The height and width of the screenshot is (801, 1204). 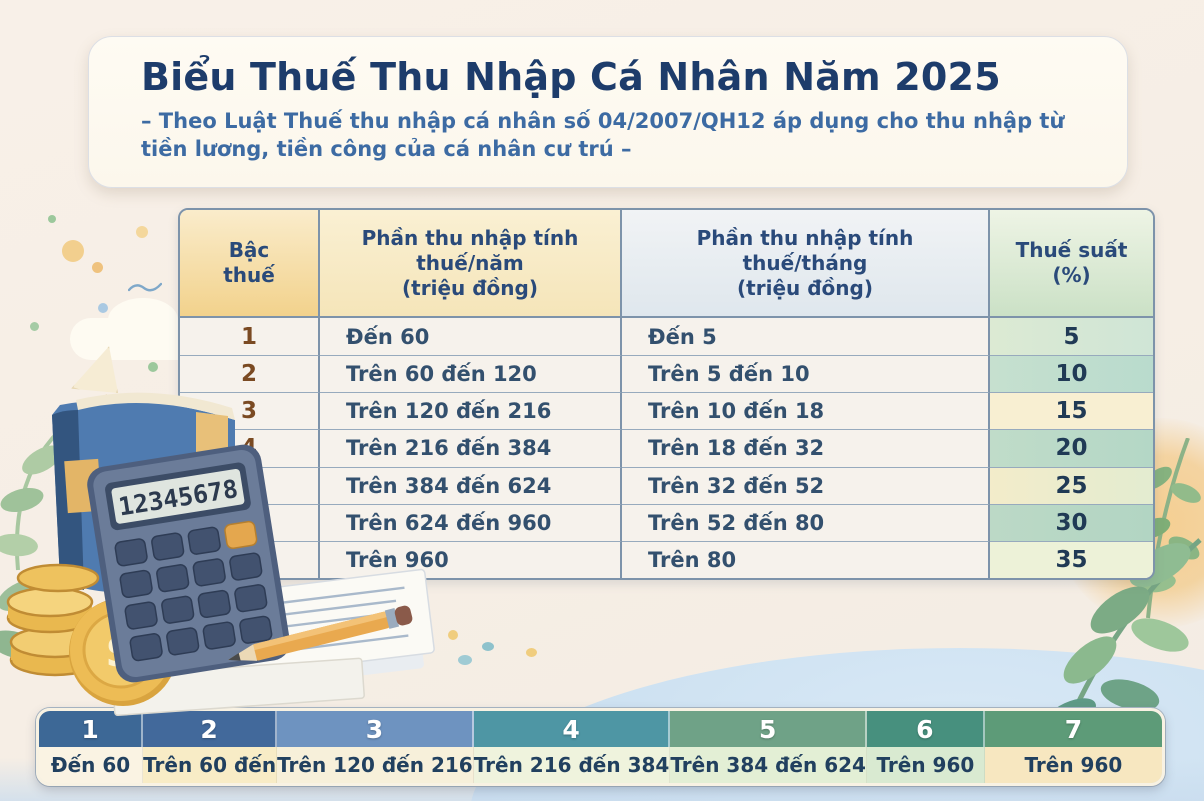 I want to click on table-cell-rate: 35, so click(x=1071, y=559).